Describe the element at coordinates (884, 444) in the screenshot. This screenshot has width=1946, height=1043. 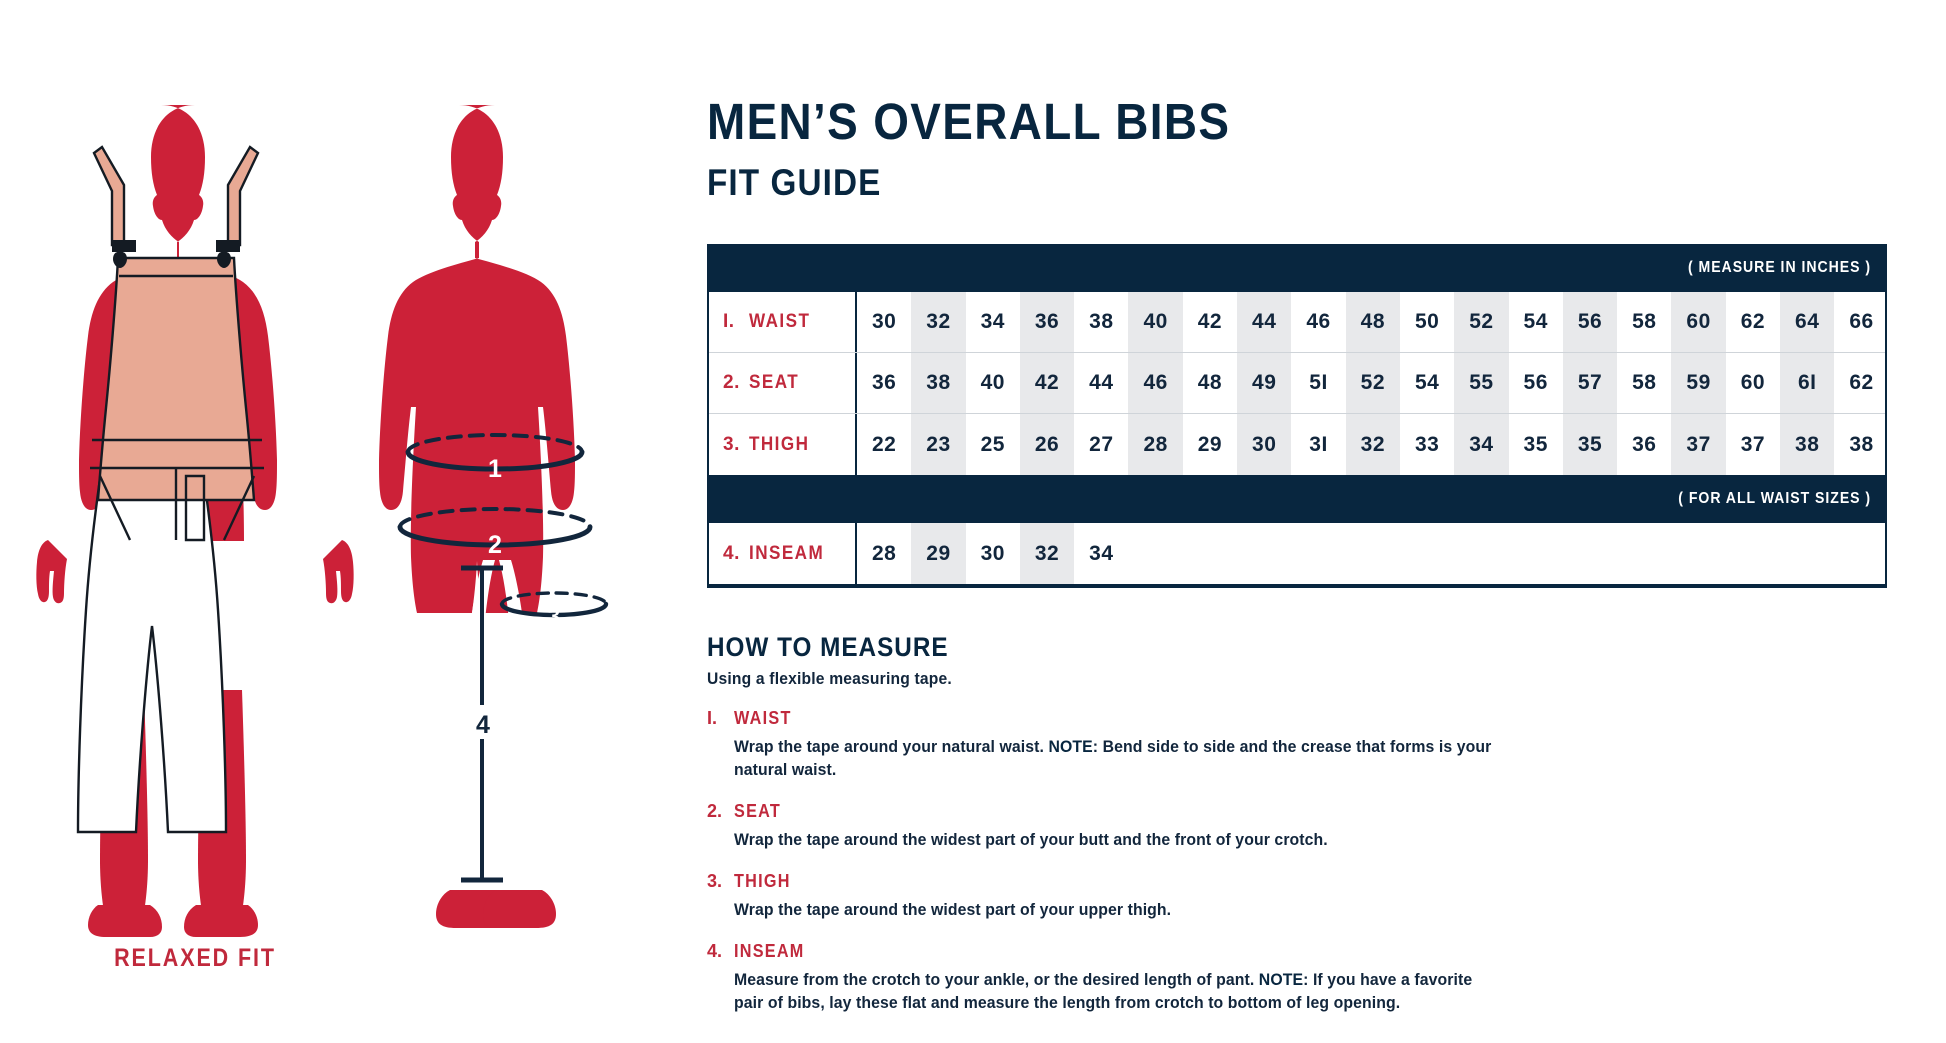
I see `table-cell: 22` at that location.